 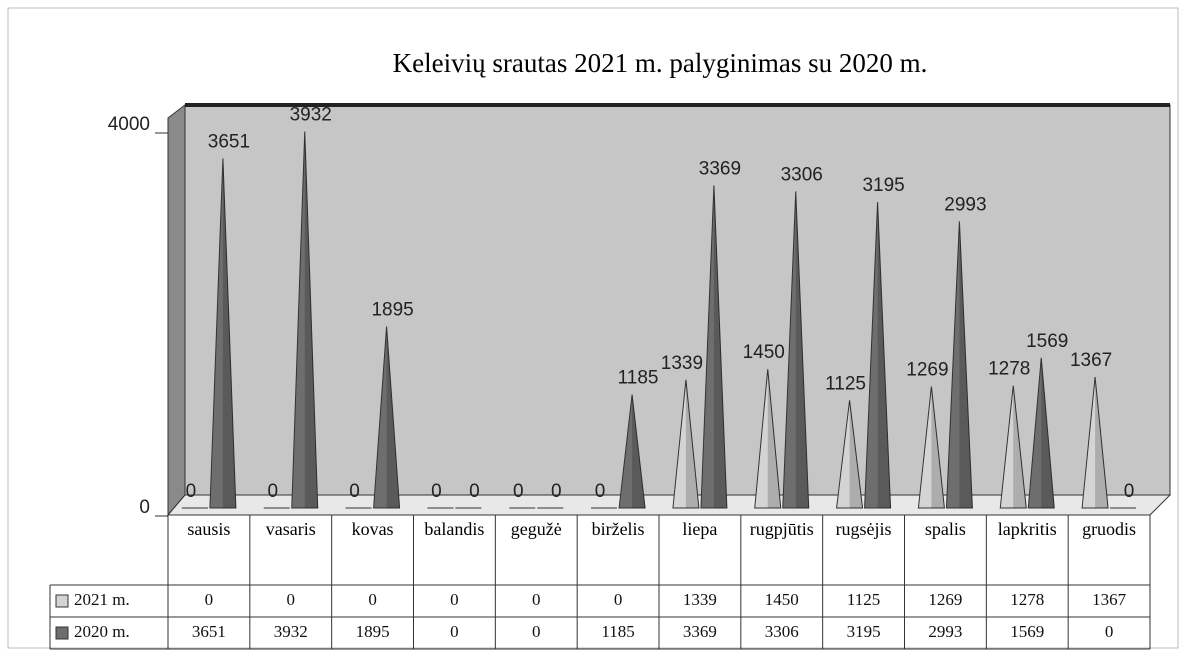 I want to click on data-label: 1269, so click(x=927, y=370).